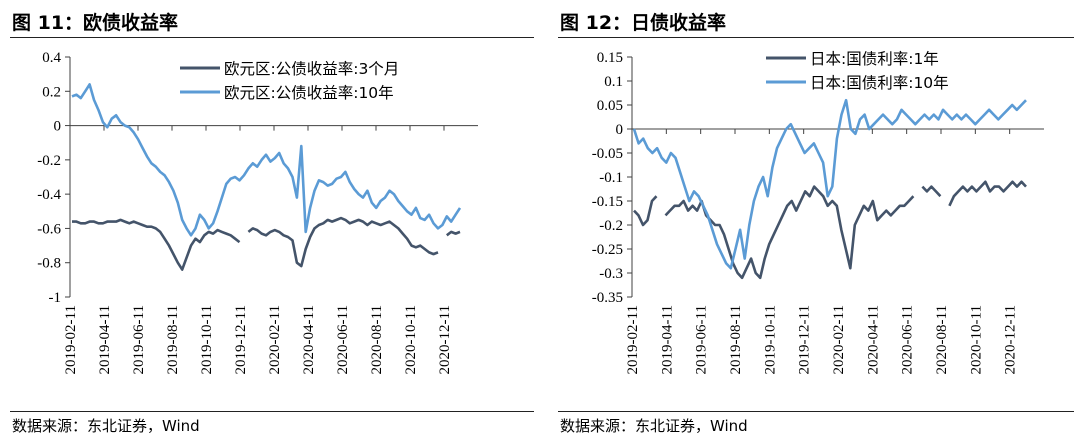 The height and width of the screenshot is (446, 1080). I want to click on legend-label: 日本:国债利率:10年, so click(879, 83).